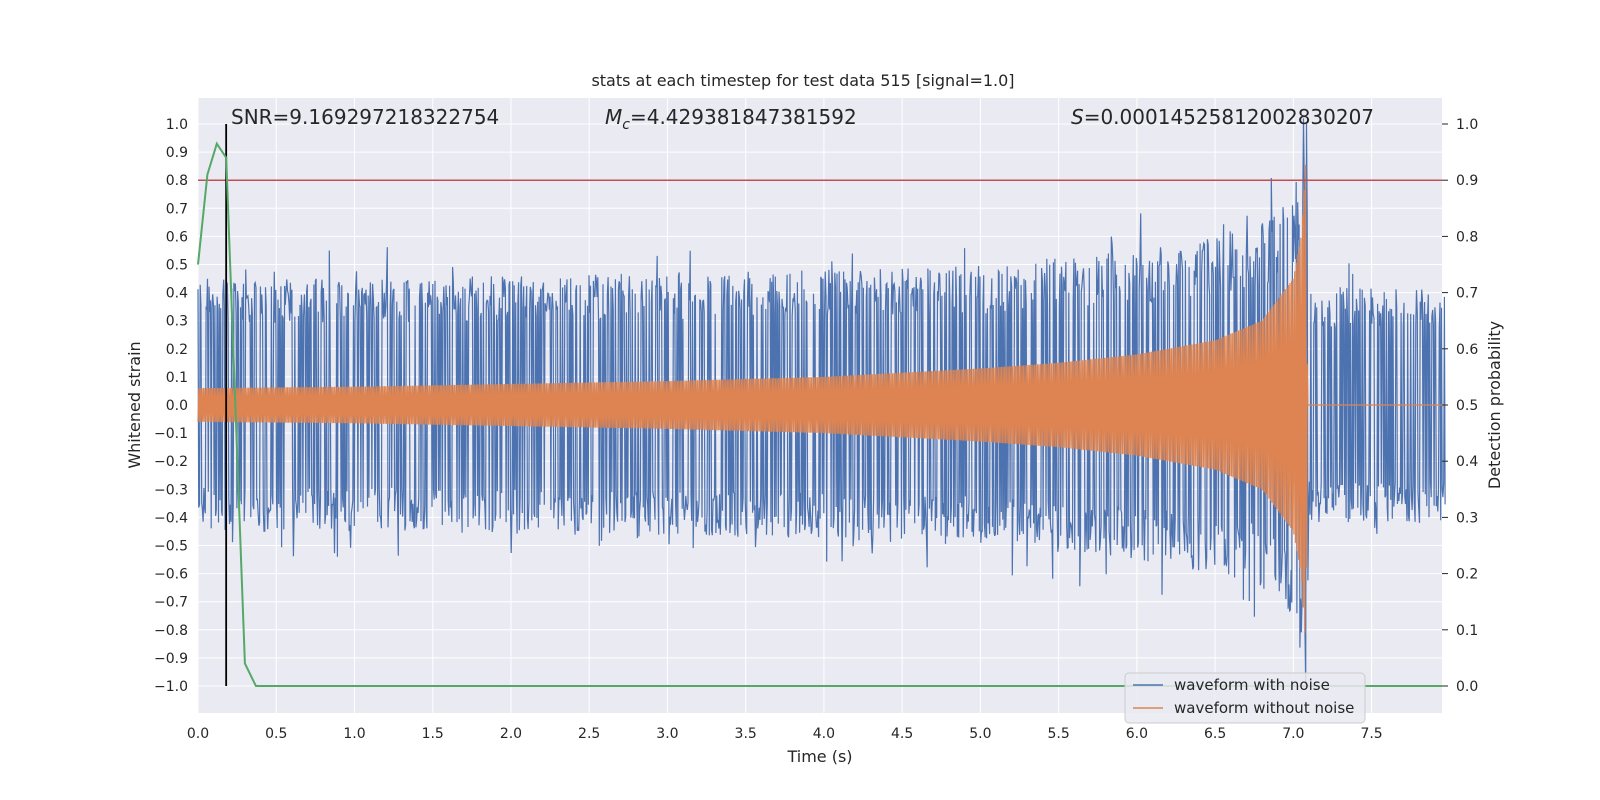 This screenshot has height=800, width=1600. Describe the element at coordinates (1467, 687) in the screenshot. I see `y2-tick-label: 0.0` at that location.